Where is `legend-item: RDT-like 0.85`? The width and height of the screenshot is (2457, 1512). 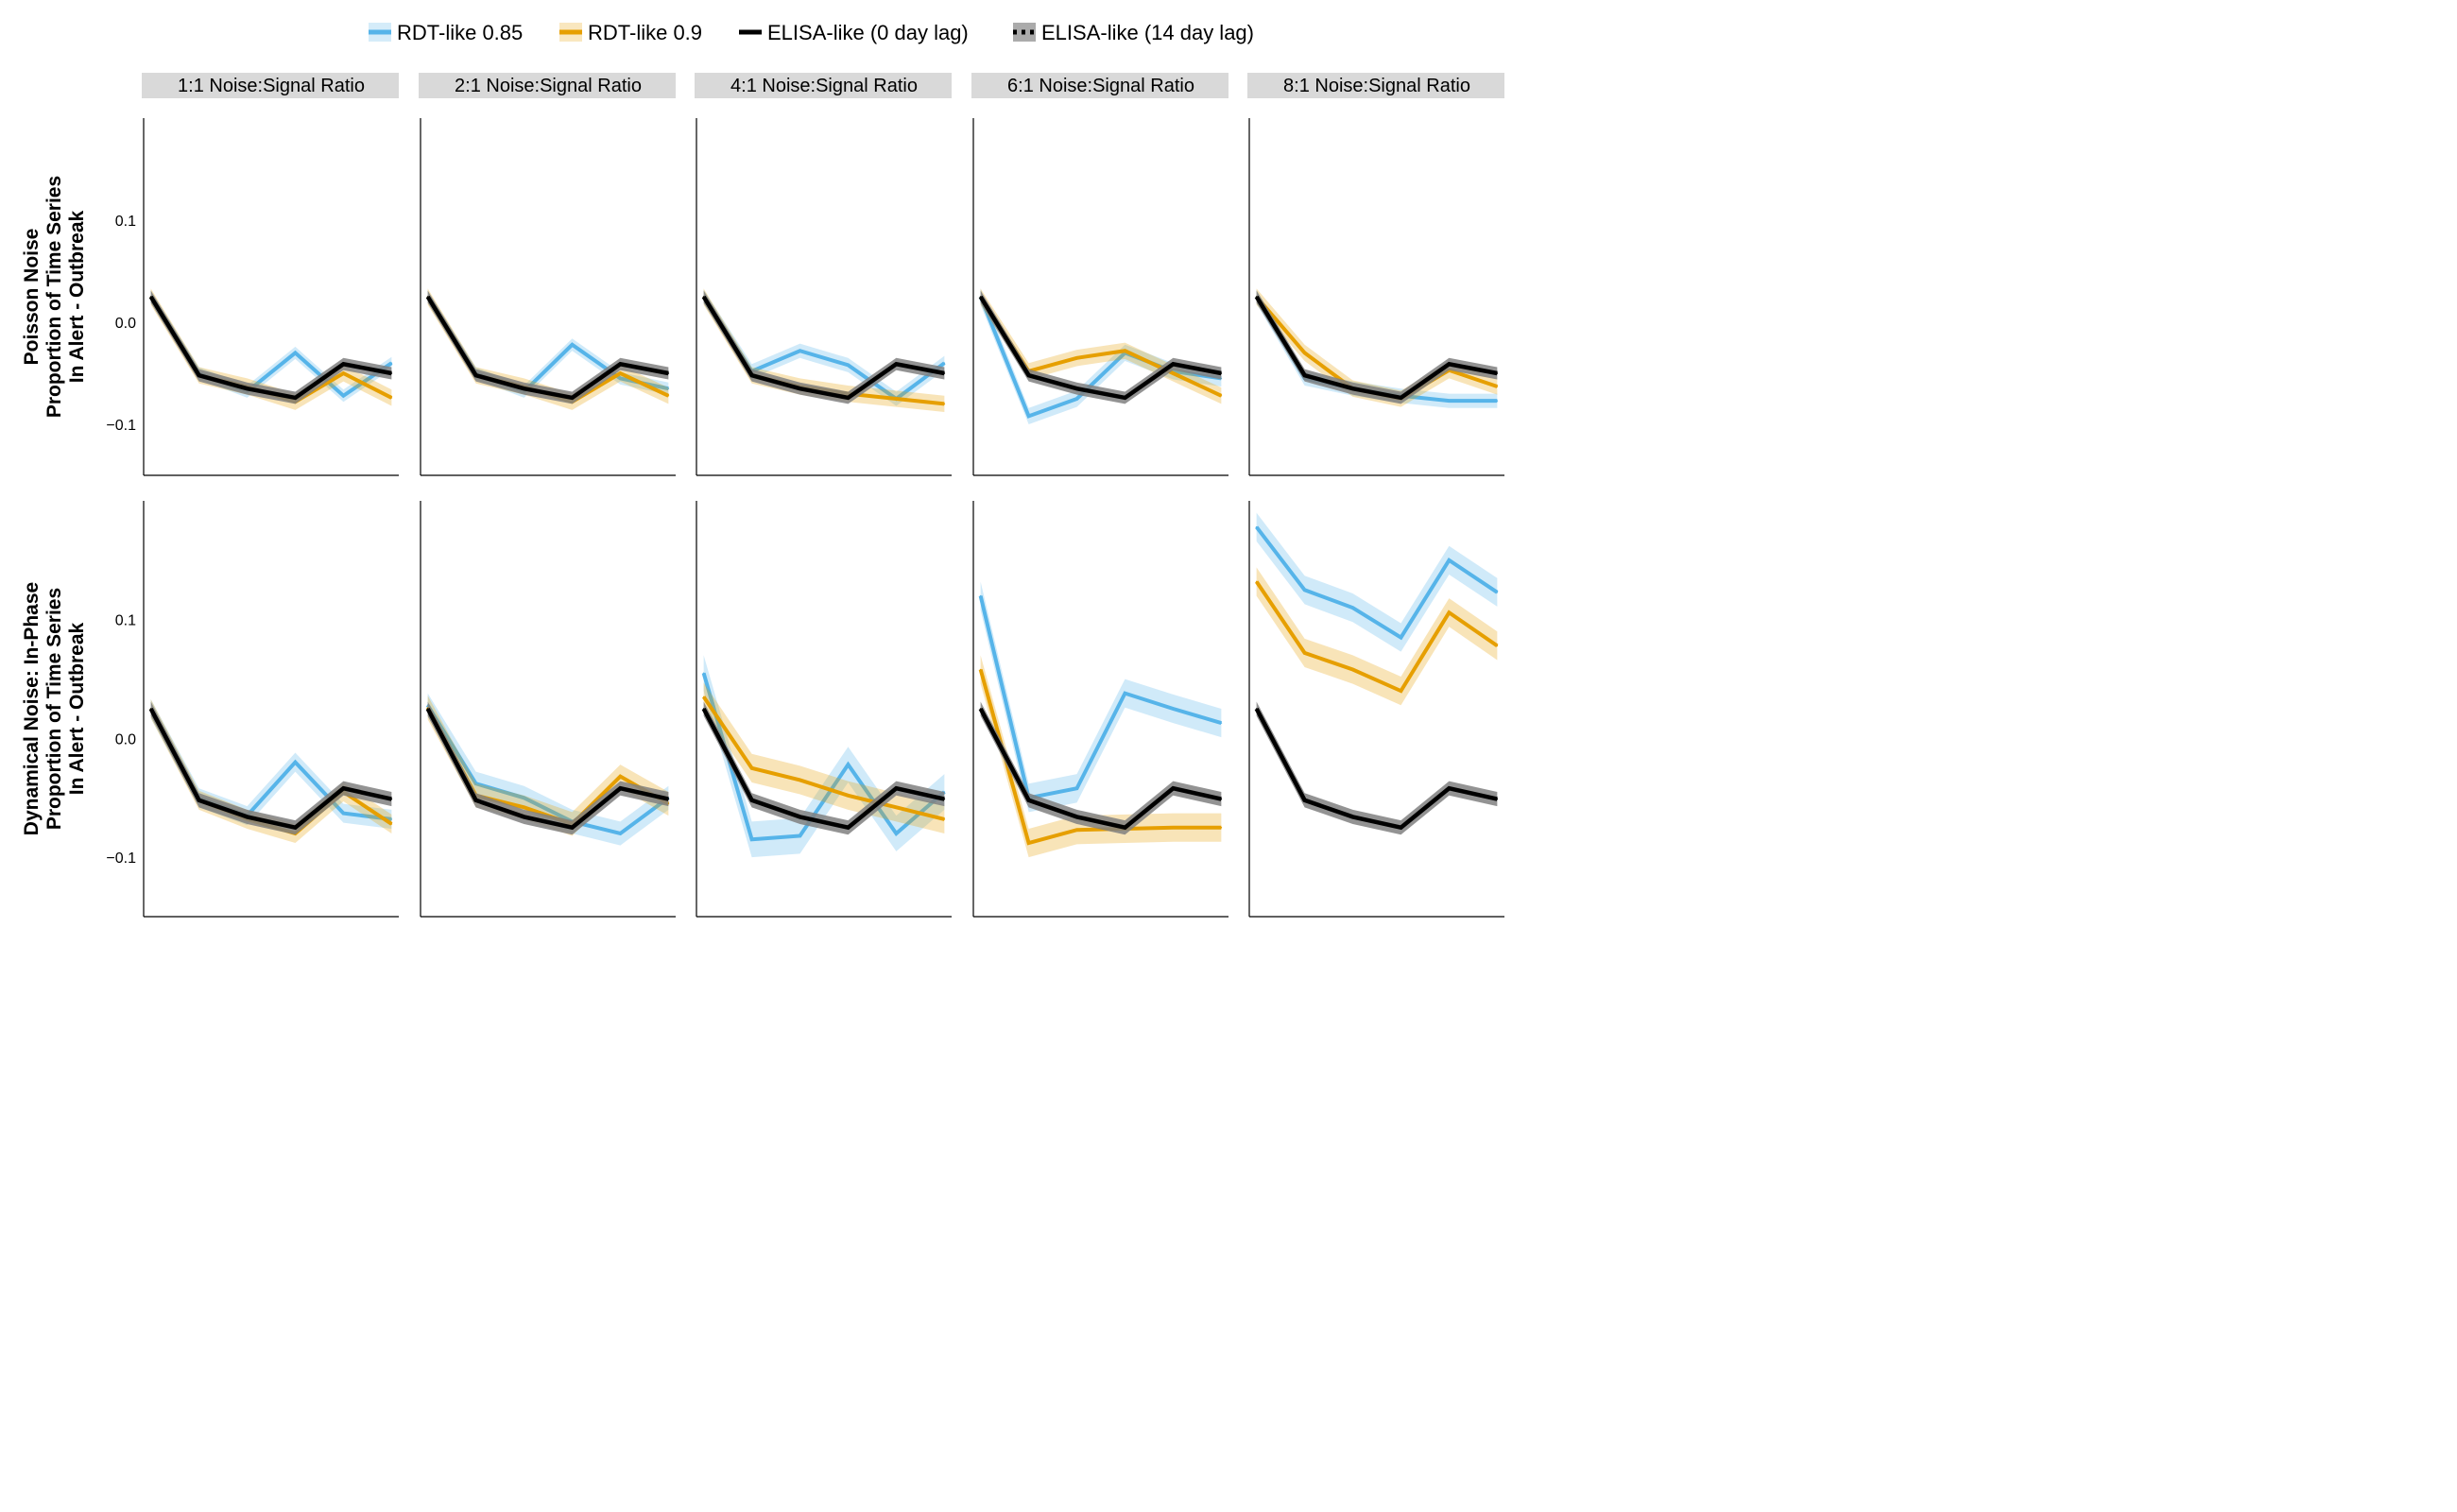 legend-item: RDT-like 0.85 is located at coordinates (446, 32).